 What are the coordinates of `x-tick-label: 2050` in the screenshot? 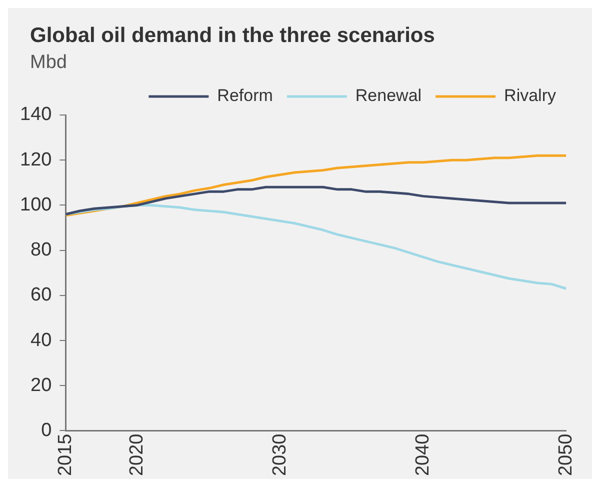 It's located at (565, 455).